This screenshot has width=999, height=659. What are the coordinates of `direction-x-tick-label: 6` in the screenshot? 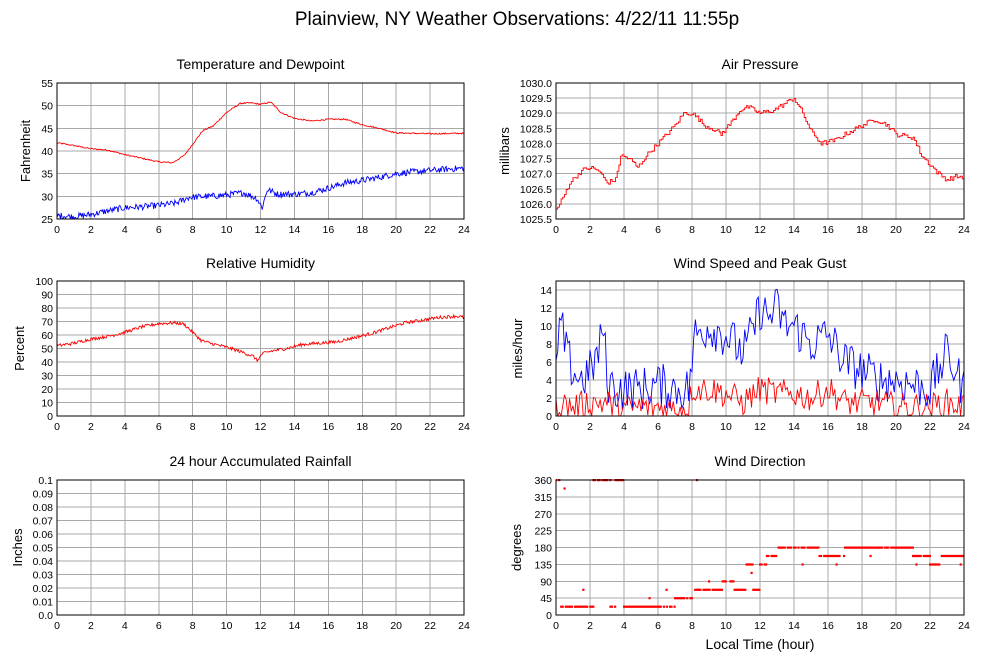 It's located at (658, 626).